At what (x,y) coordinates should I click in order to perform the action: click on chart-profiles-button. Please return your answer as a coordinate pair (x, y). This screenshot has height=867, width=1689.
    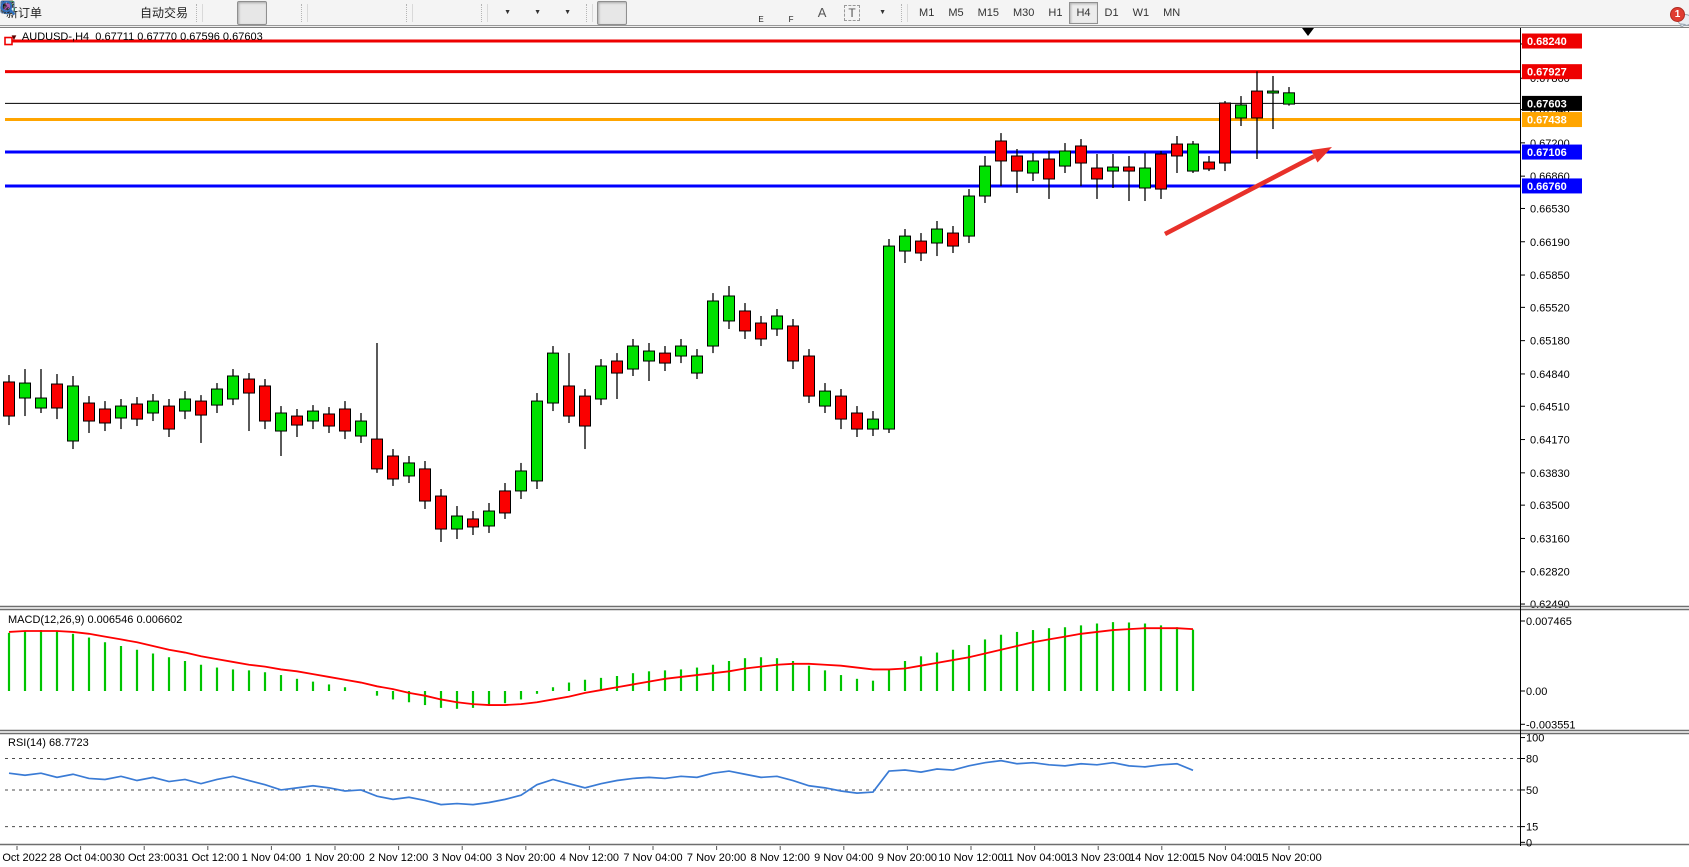
    Looking at the image, I should click on (38, 12).